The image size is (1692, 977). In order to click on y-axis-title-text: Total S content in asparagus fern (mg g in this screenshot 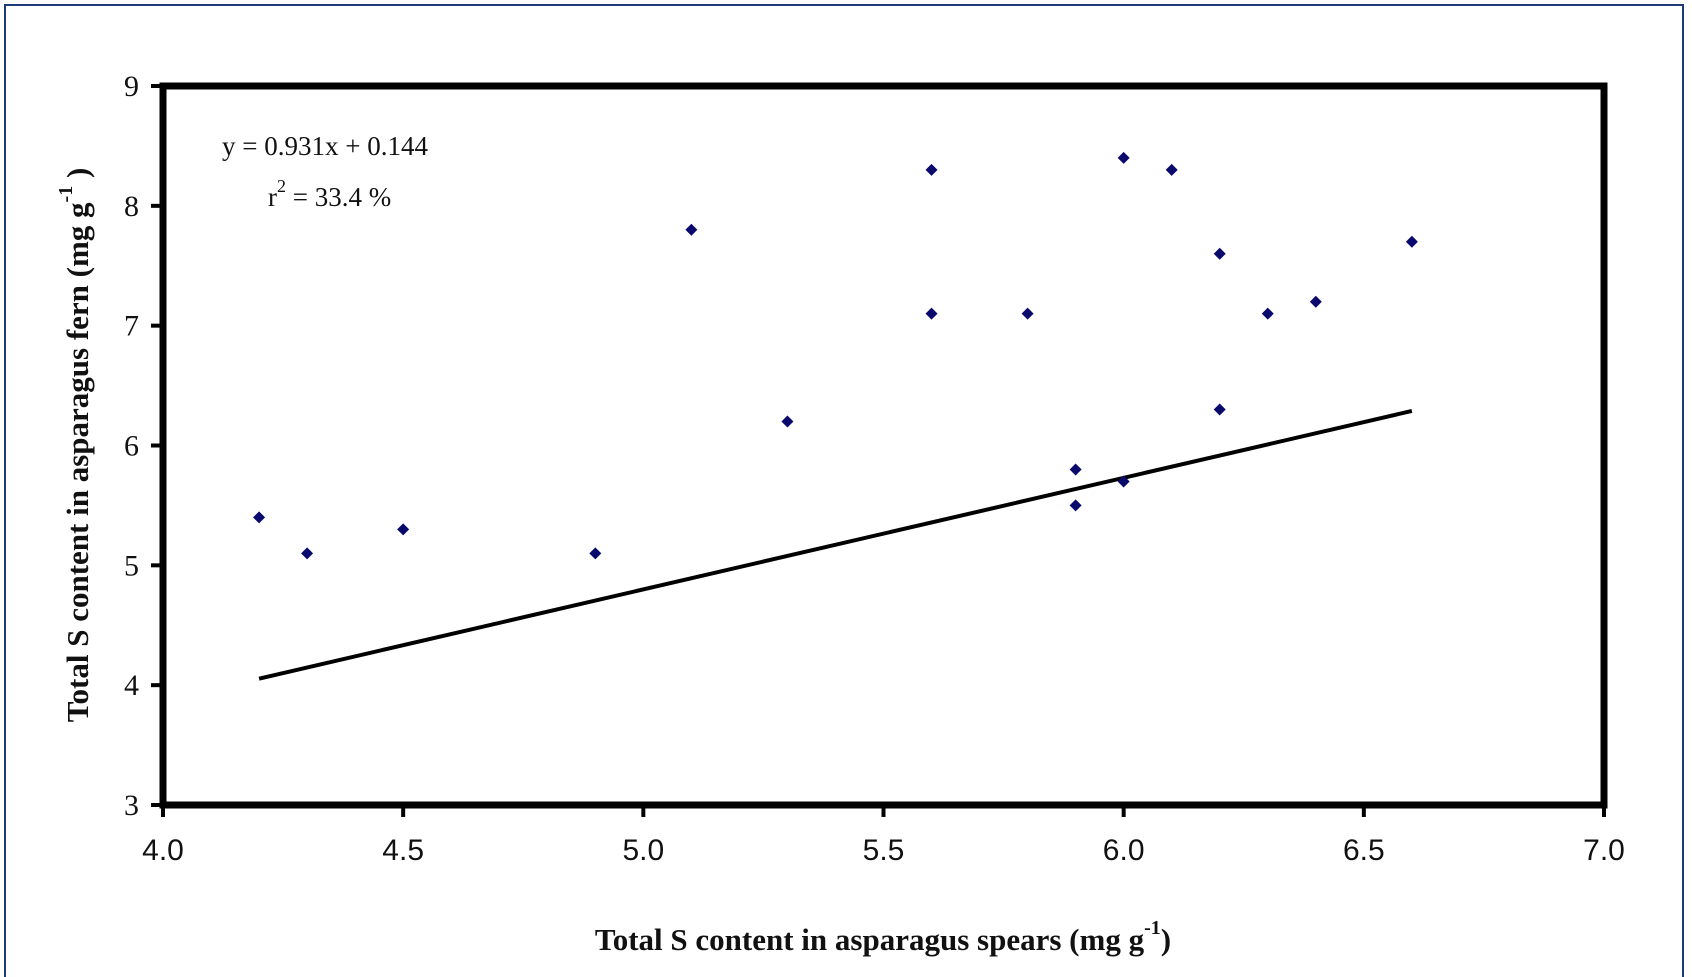, I will do `click(77, 462)`.